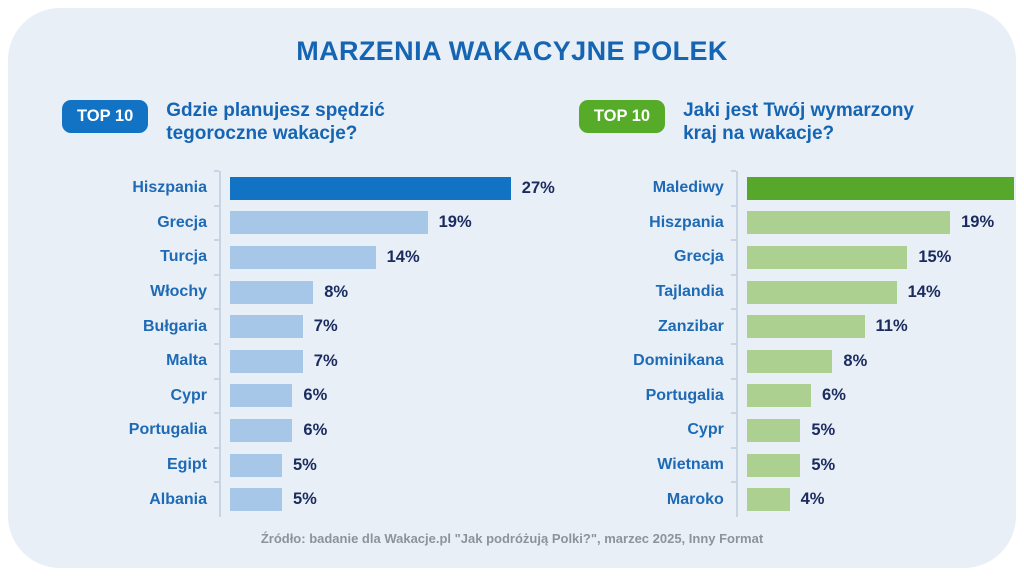 This screenshot has height=576, width=1024. I want to click on category-label: Albania, so click(178, 499).